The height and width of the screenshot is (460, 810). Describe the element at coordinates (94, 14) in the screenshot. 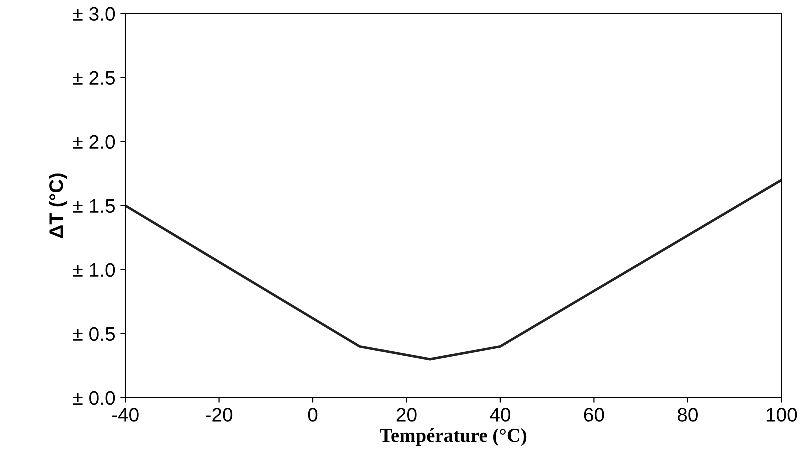

I see `y-tick-label: ± 3.0` at that location.